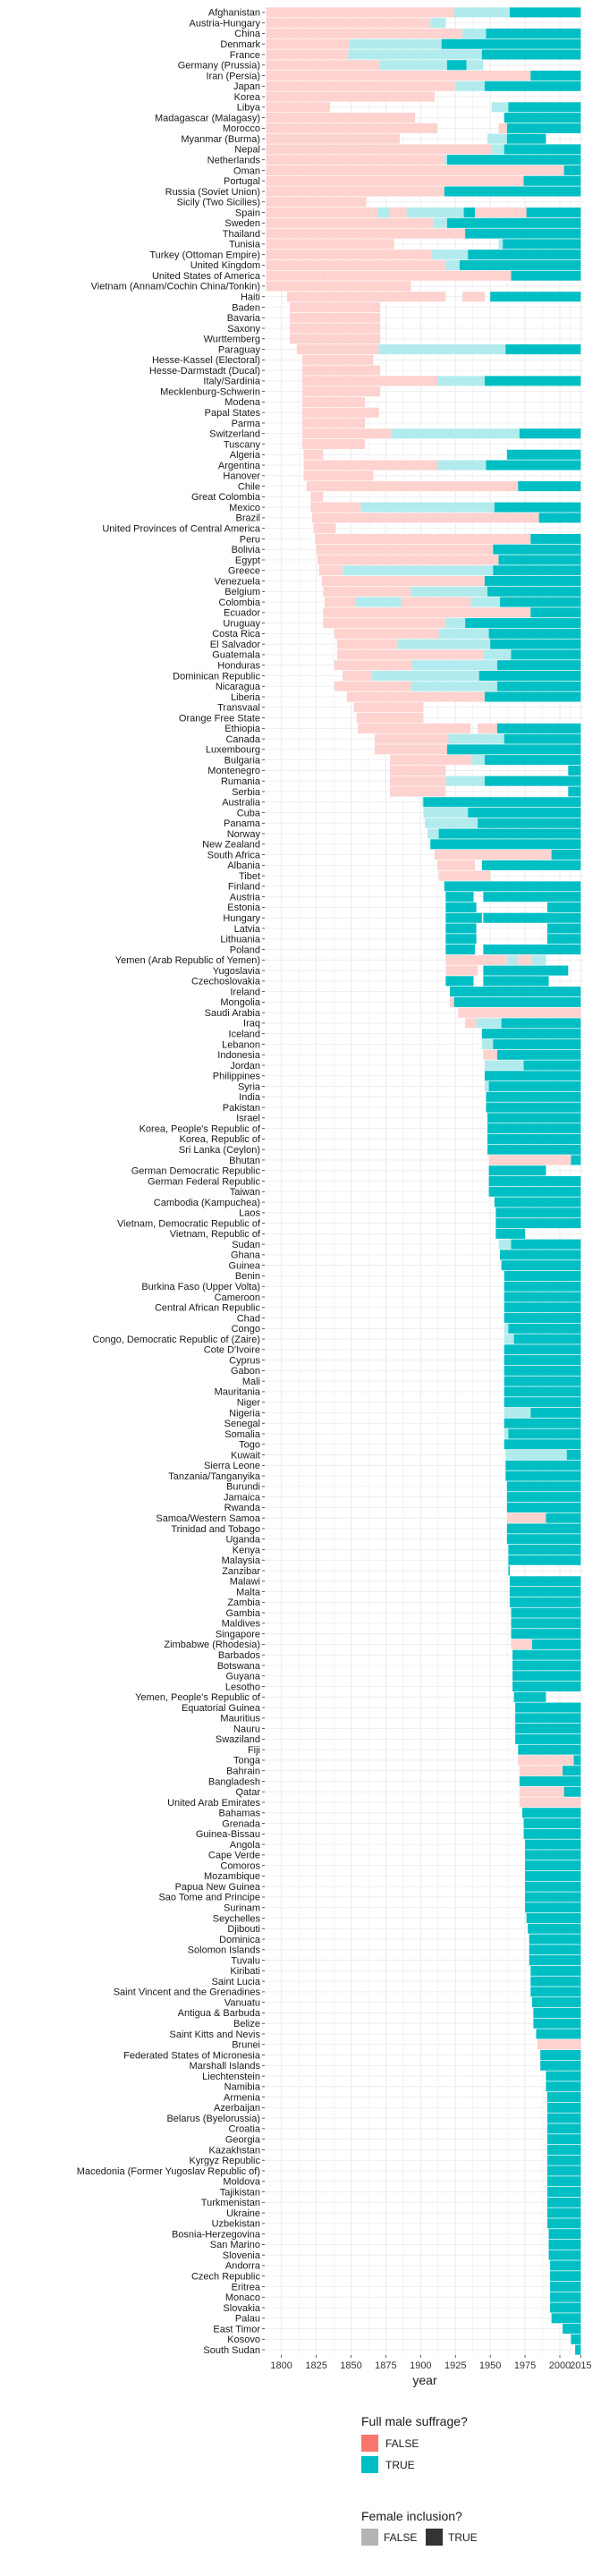  I want to click on country-label: Ecuador, so click(242, 613).